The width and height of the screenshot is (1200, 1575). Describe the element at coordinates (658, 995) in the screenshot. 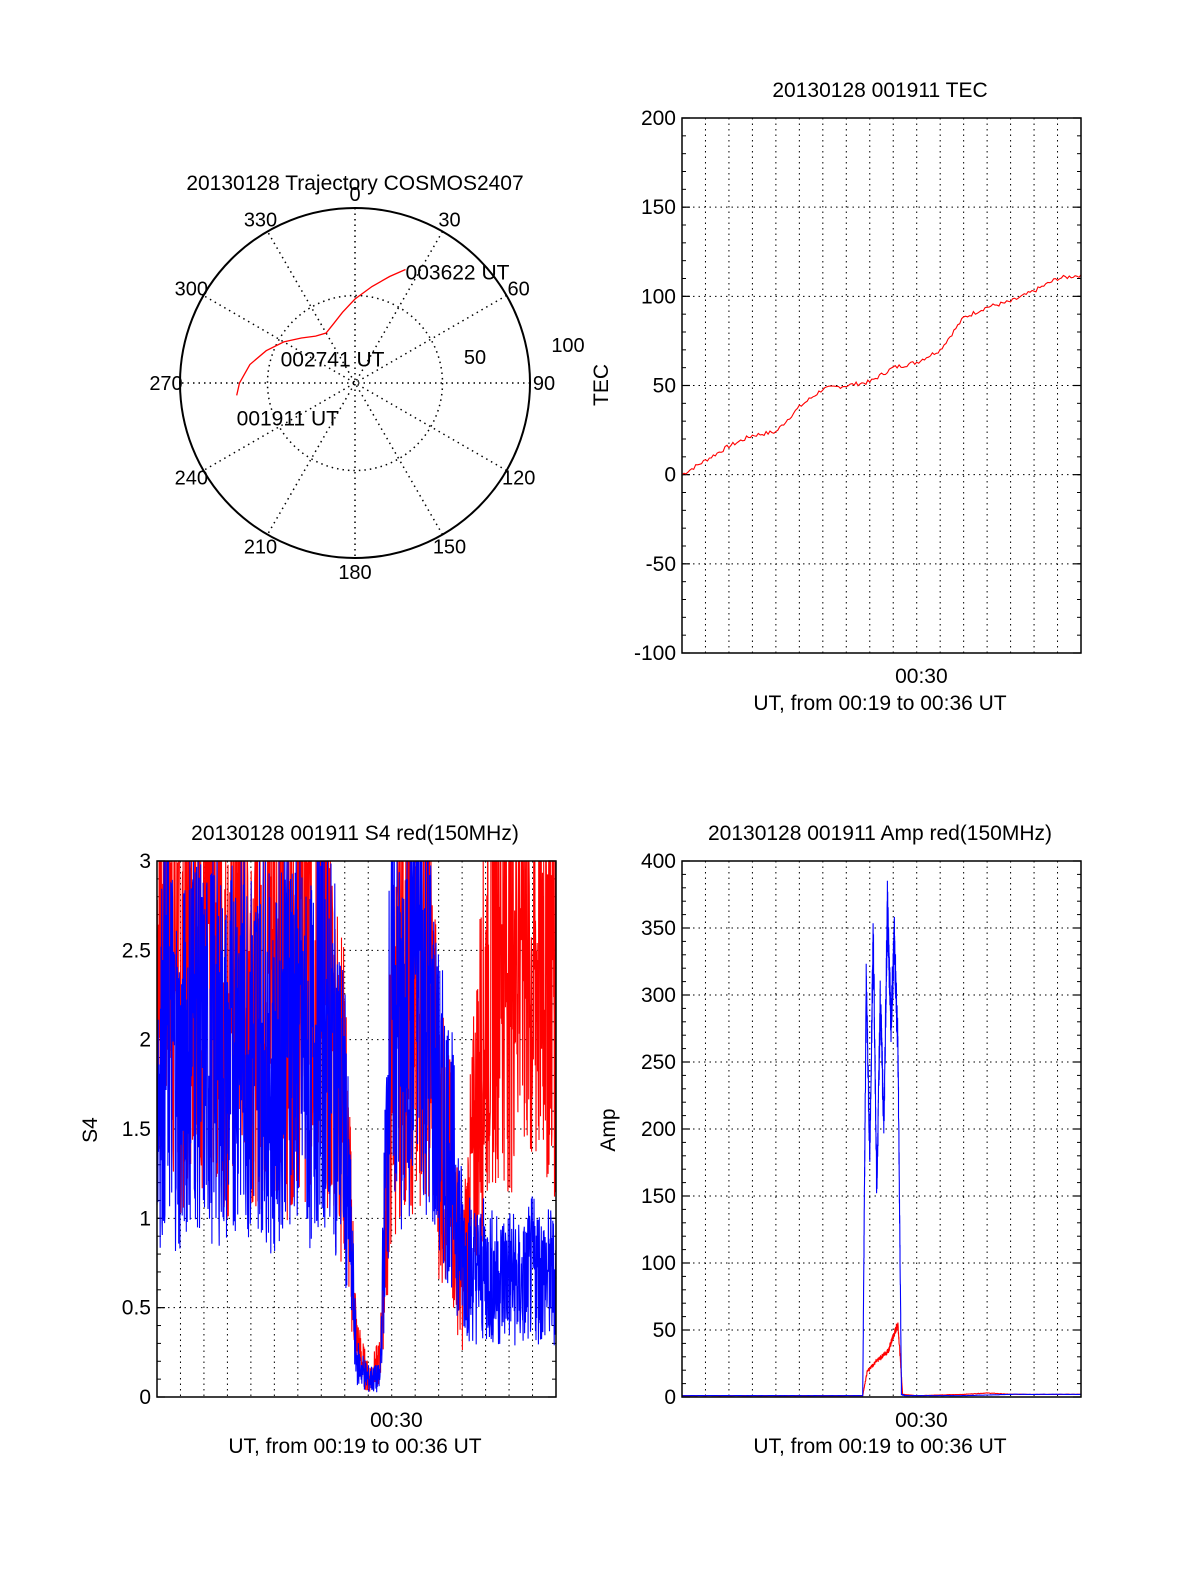

I see `y-tick-label: 300` at that location.